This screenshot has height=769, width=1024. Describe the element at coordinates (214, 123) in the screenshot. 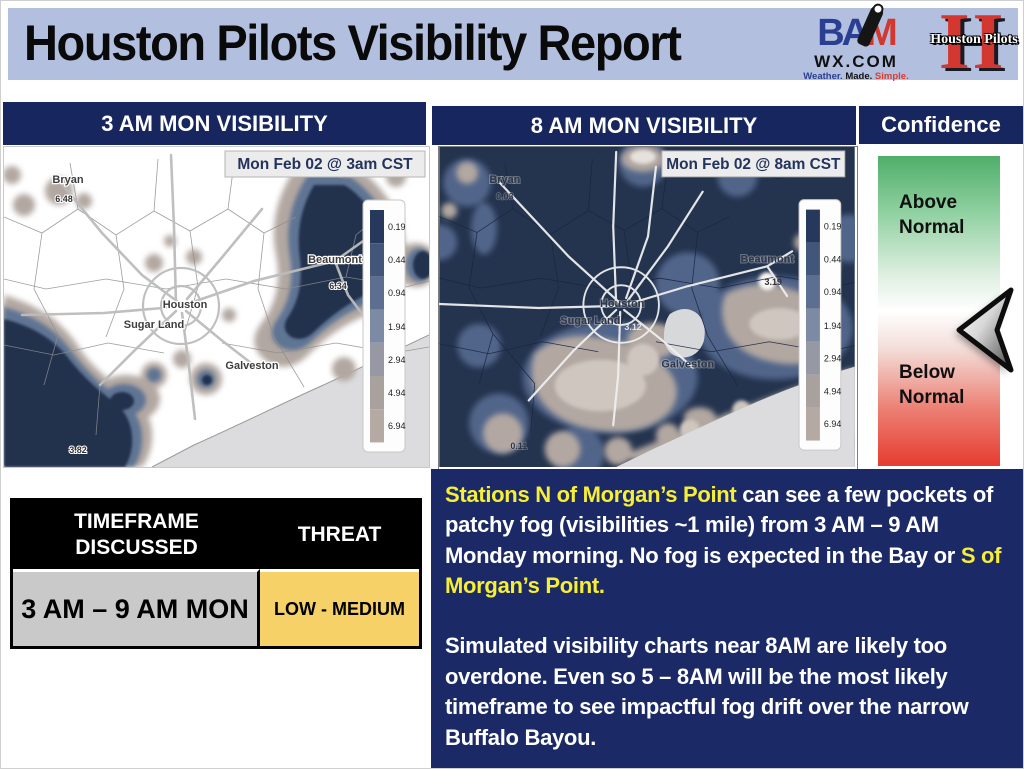

I see `panel-title-3am: 3 AM MON VISIBILITY` at that location.